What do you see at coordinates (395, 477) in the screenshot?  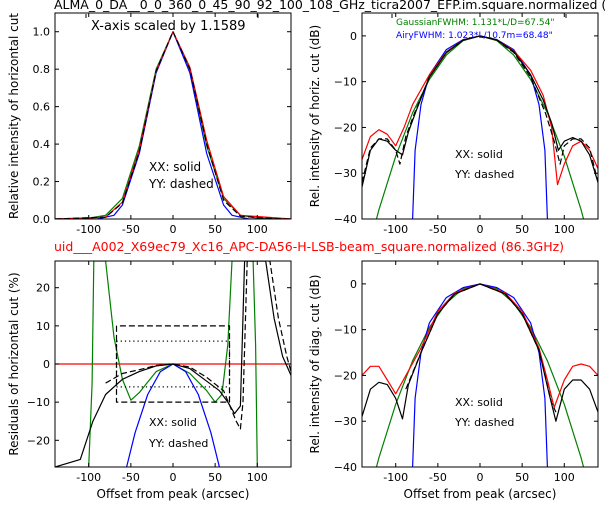 I see `bottom-right-xtick-label: -100` at bounding box center [395, 477].